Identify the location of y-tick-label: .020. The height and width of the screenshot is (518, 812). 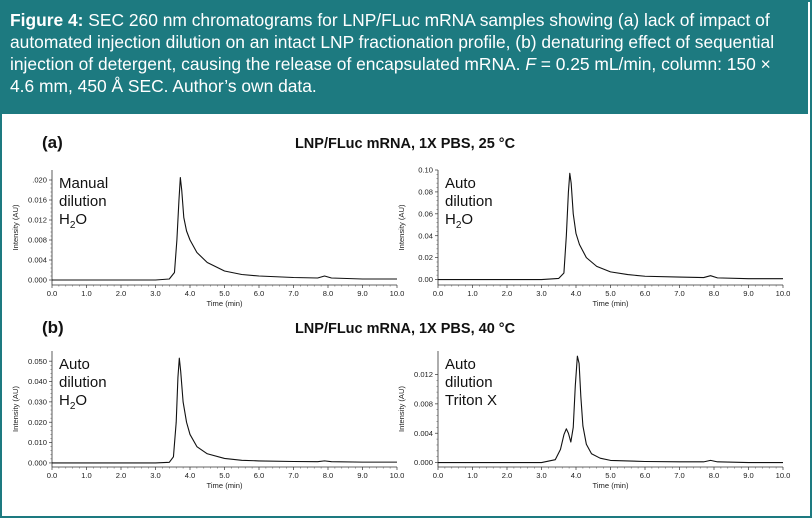
(39, 180).